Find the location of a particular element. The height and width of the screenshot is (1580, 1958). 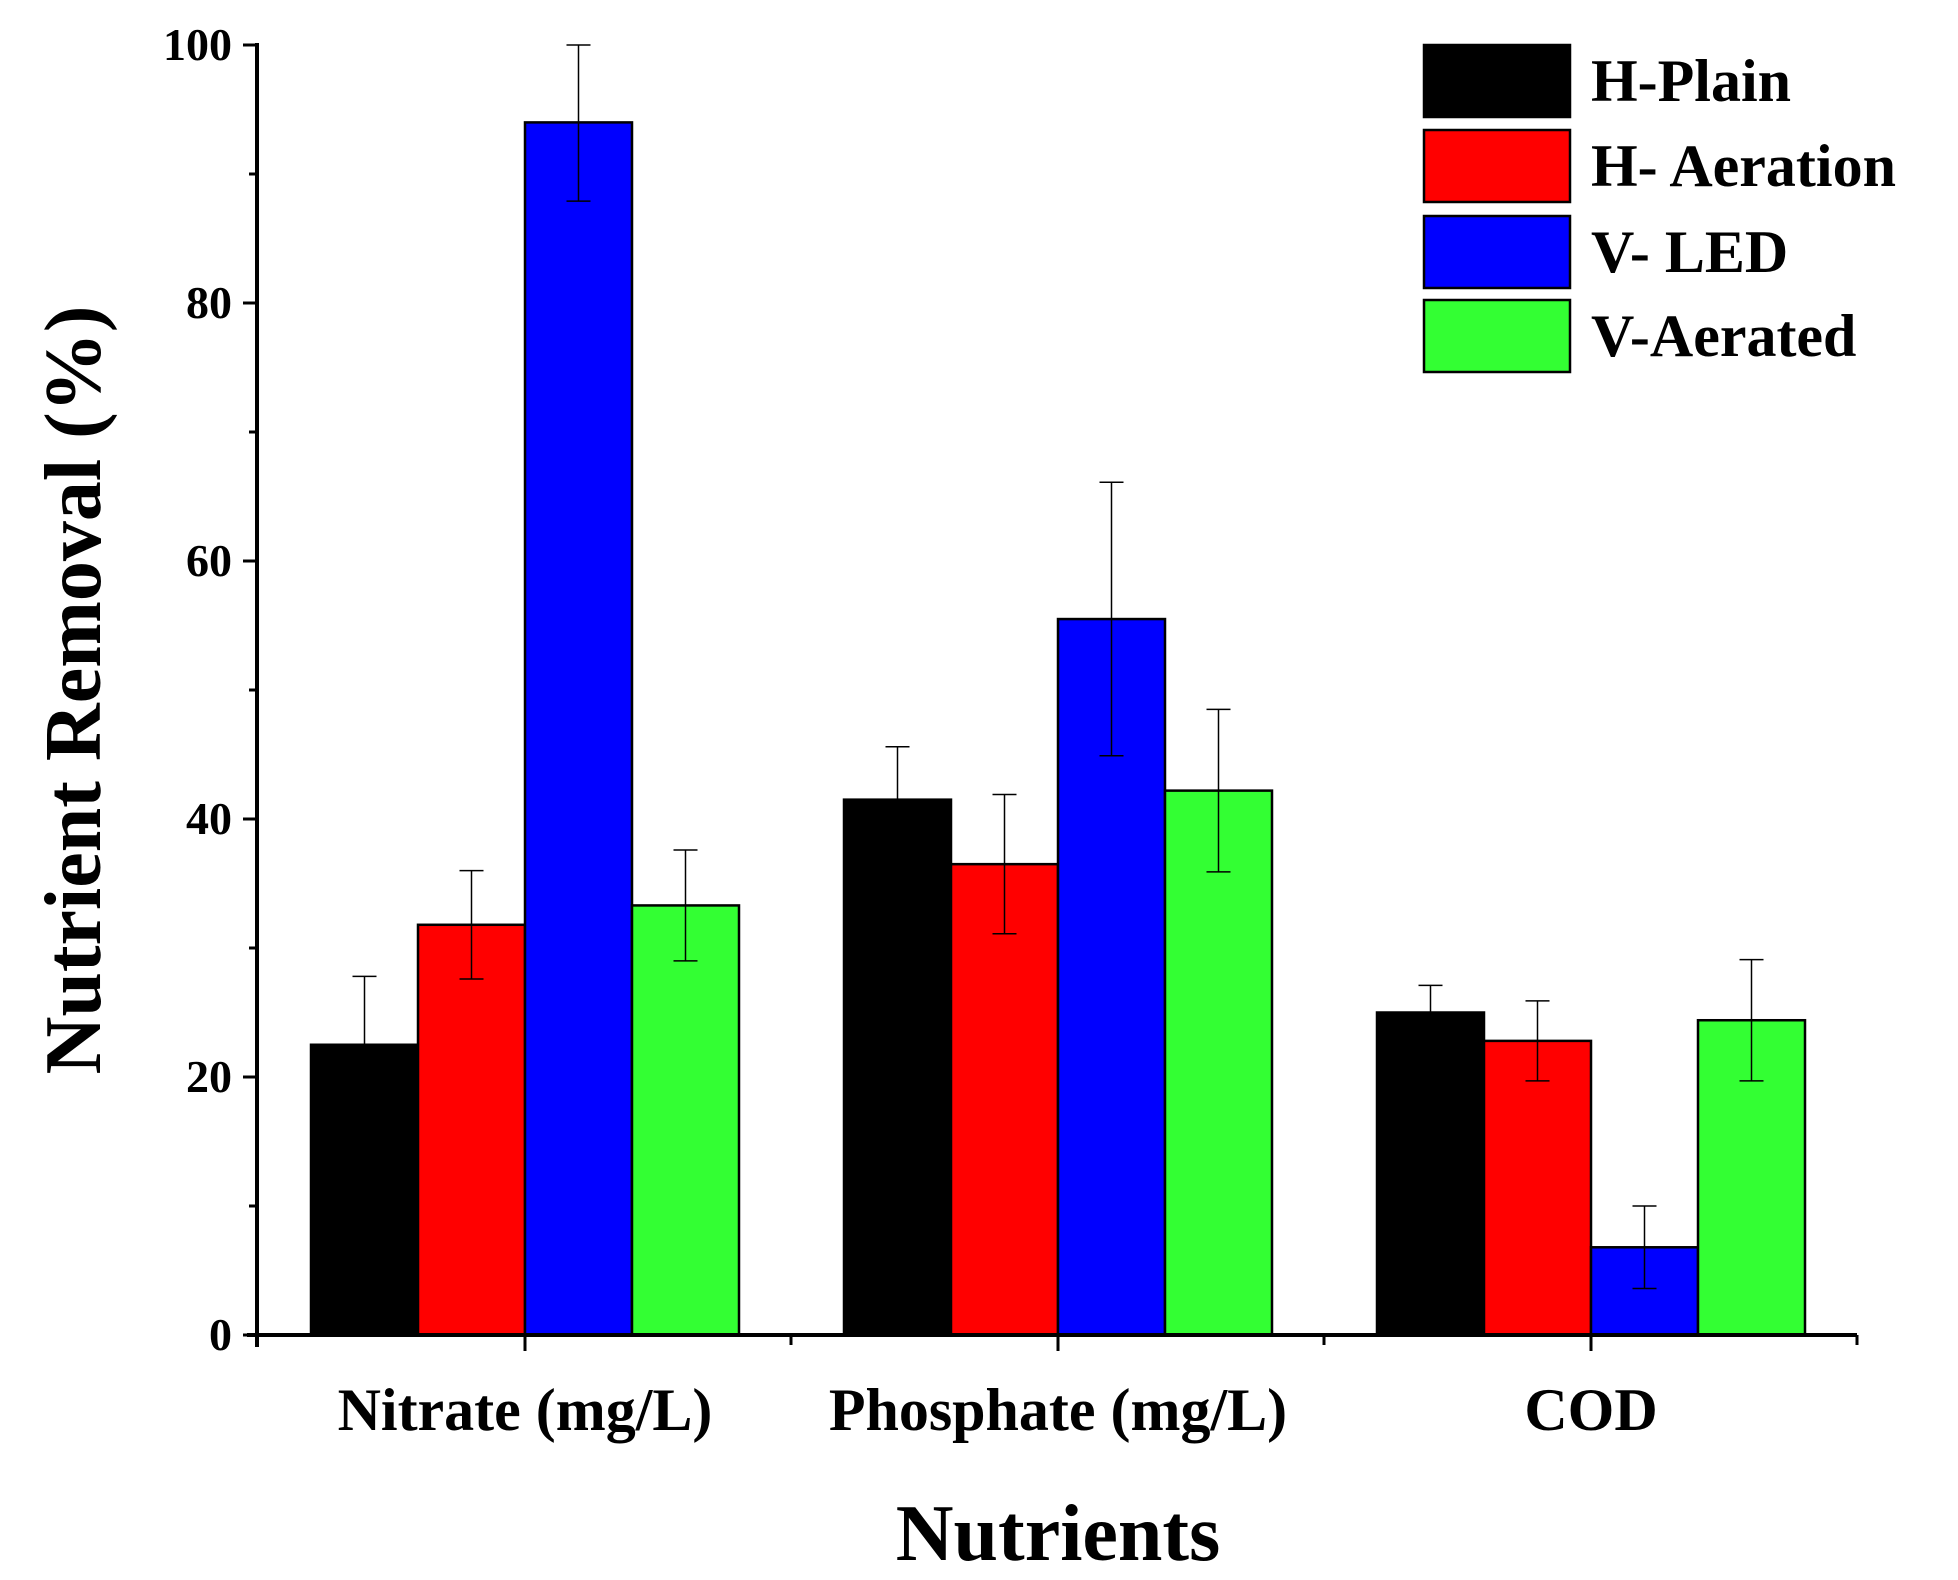

x-tick-label: Nitrate (mg/L) is located at coordinates (525, 1410).